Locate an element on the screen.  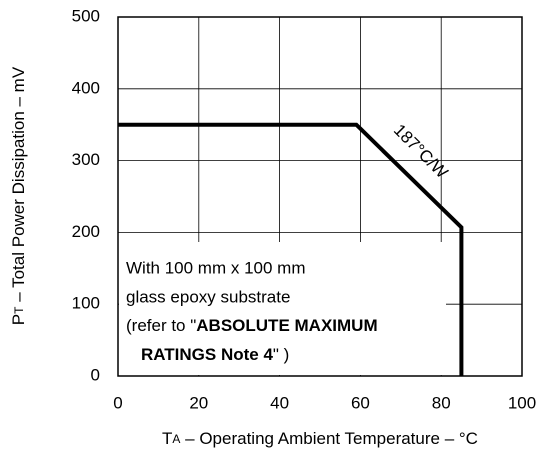
y-label-main: P is located at coordinates (18, 319).